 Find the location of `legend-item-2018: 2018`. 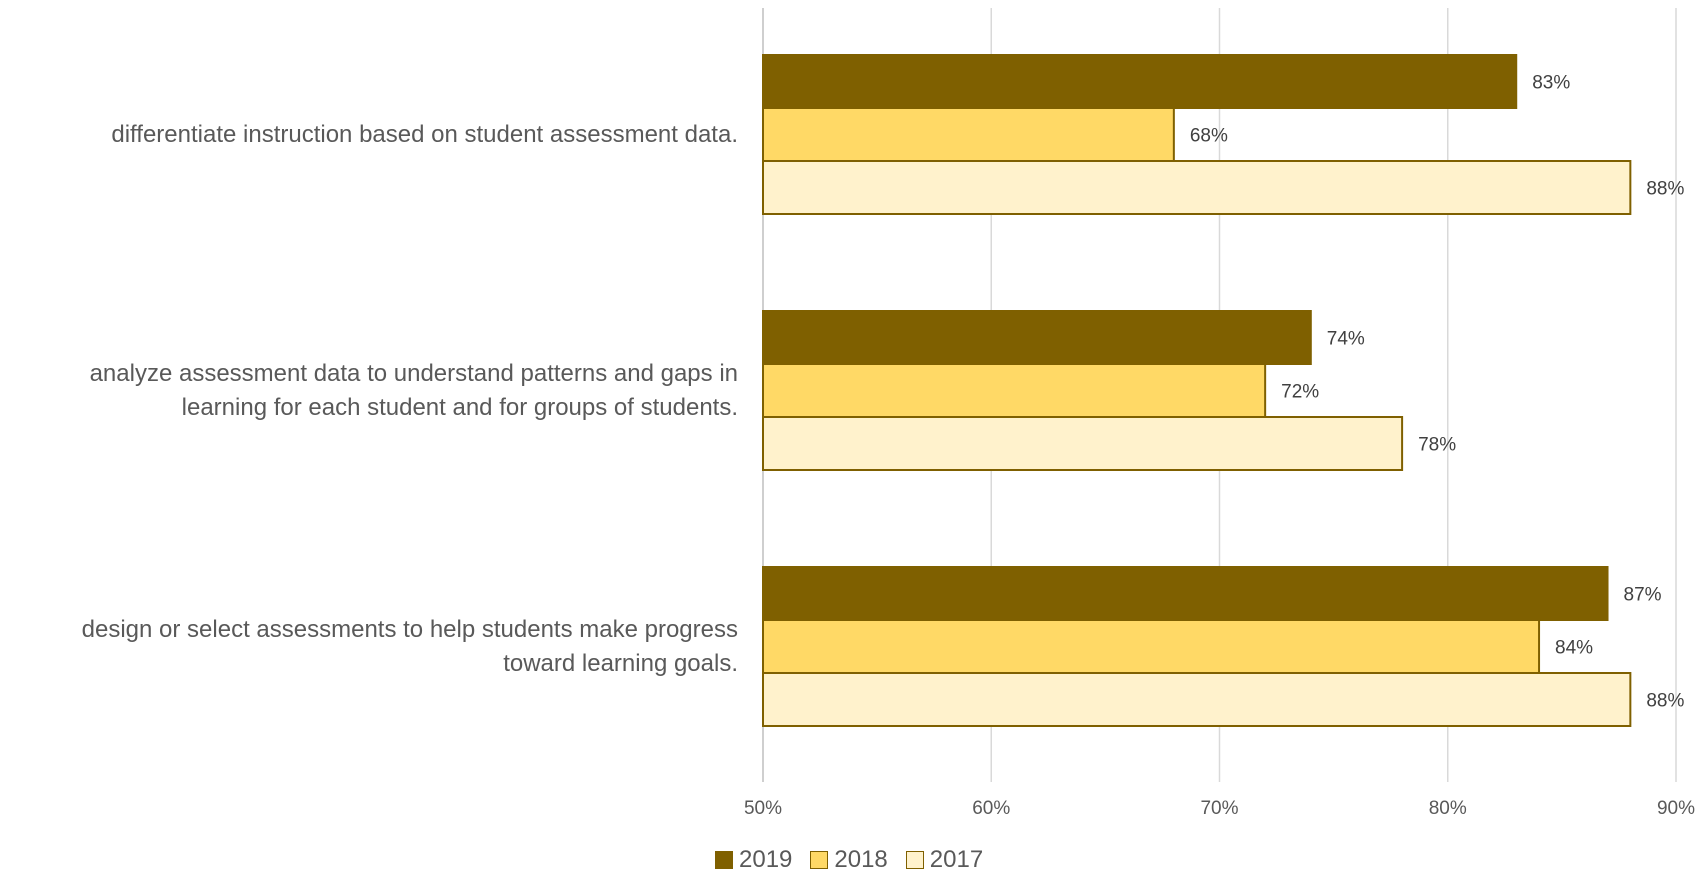

legend-item-2018: 2018 is located at coordinates (849, 860).